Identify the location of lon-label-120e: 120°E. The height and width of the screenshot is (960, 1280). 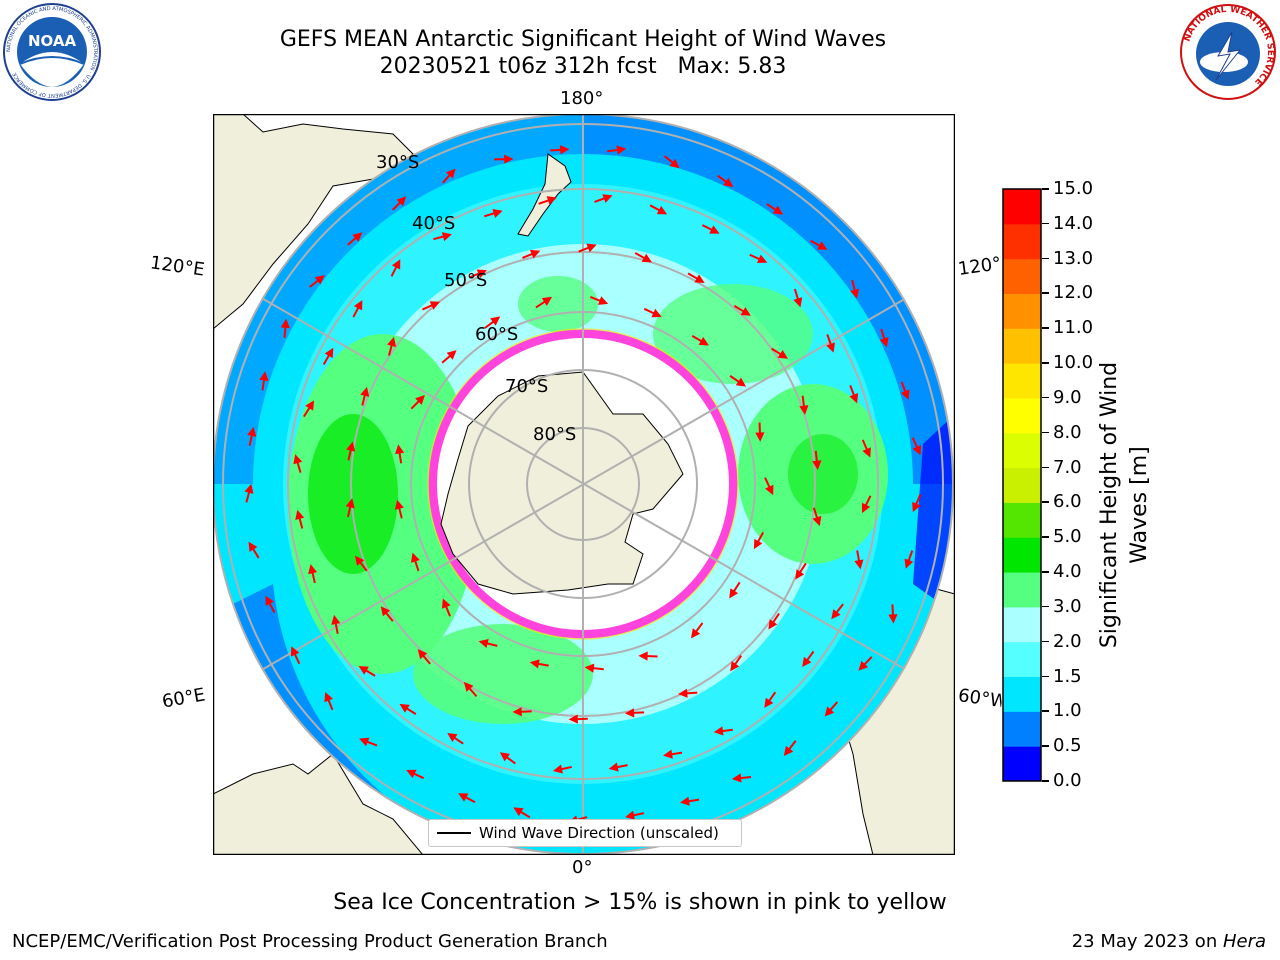
(177, 266).